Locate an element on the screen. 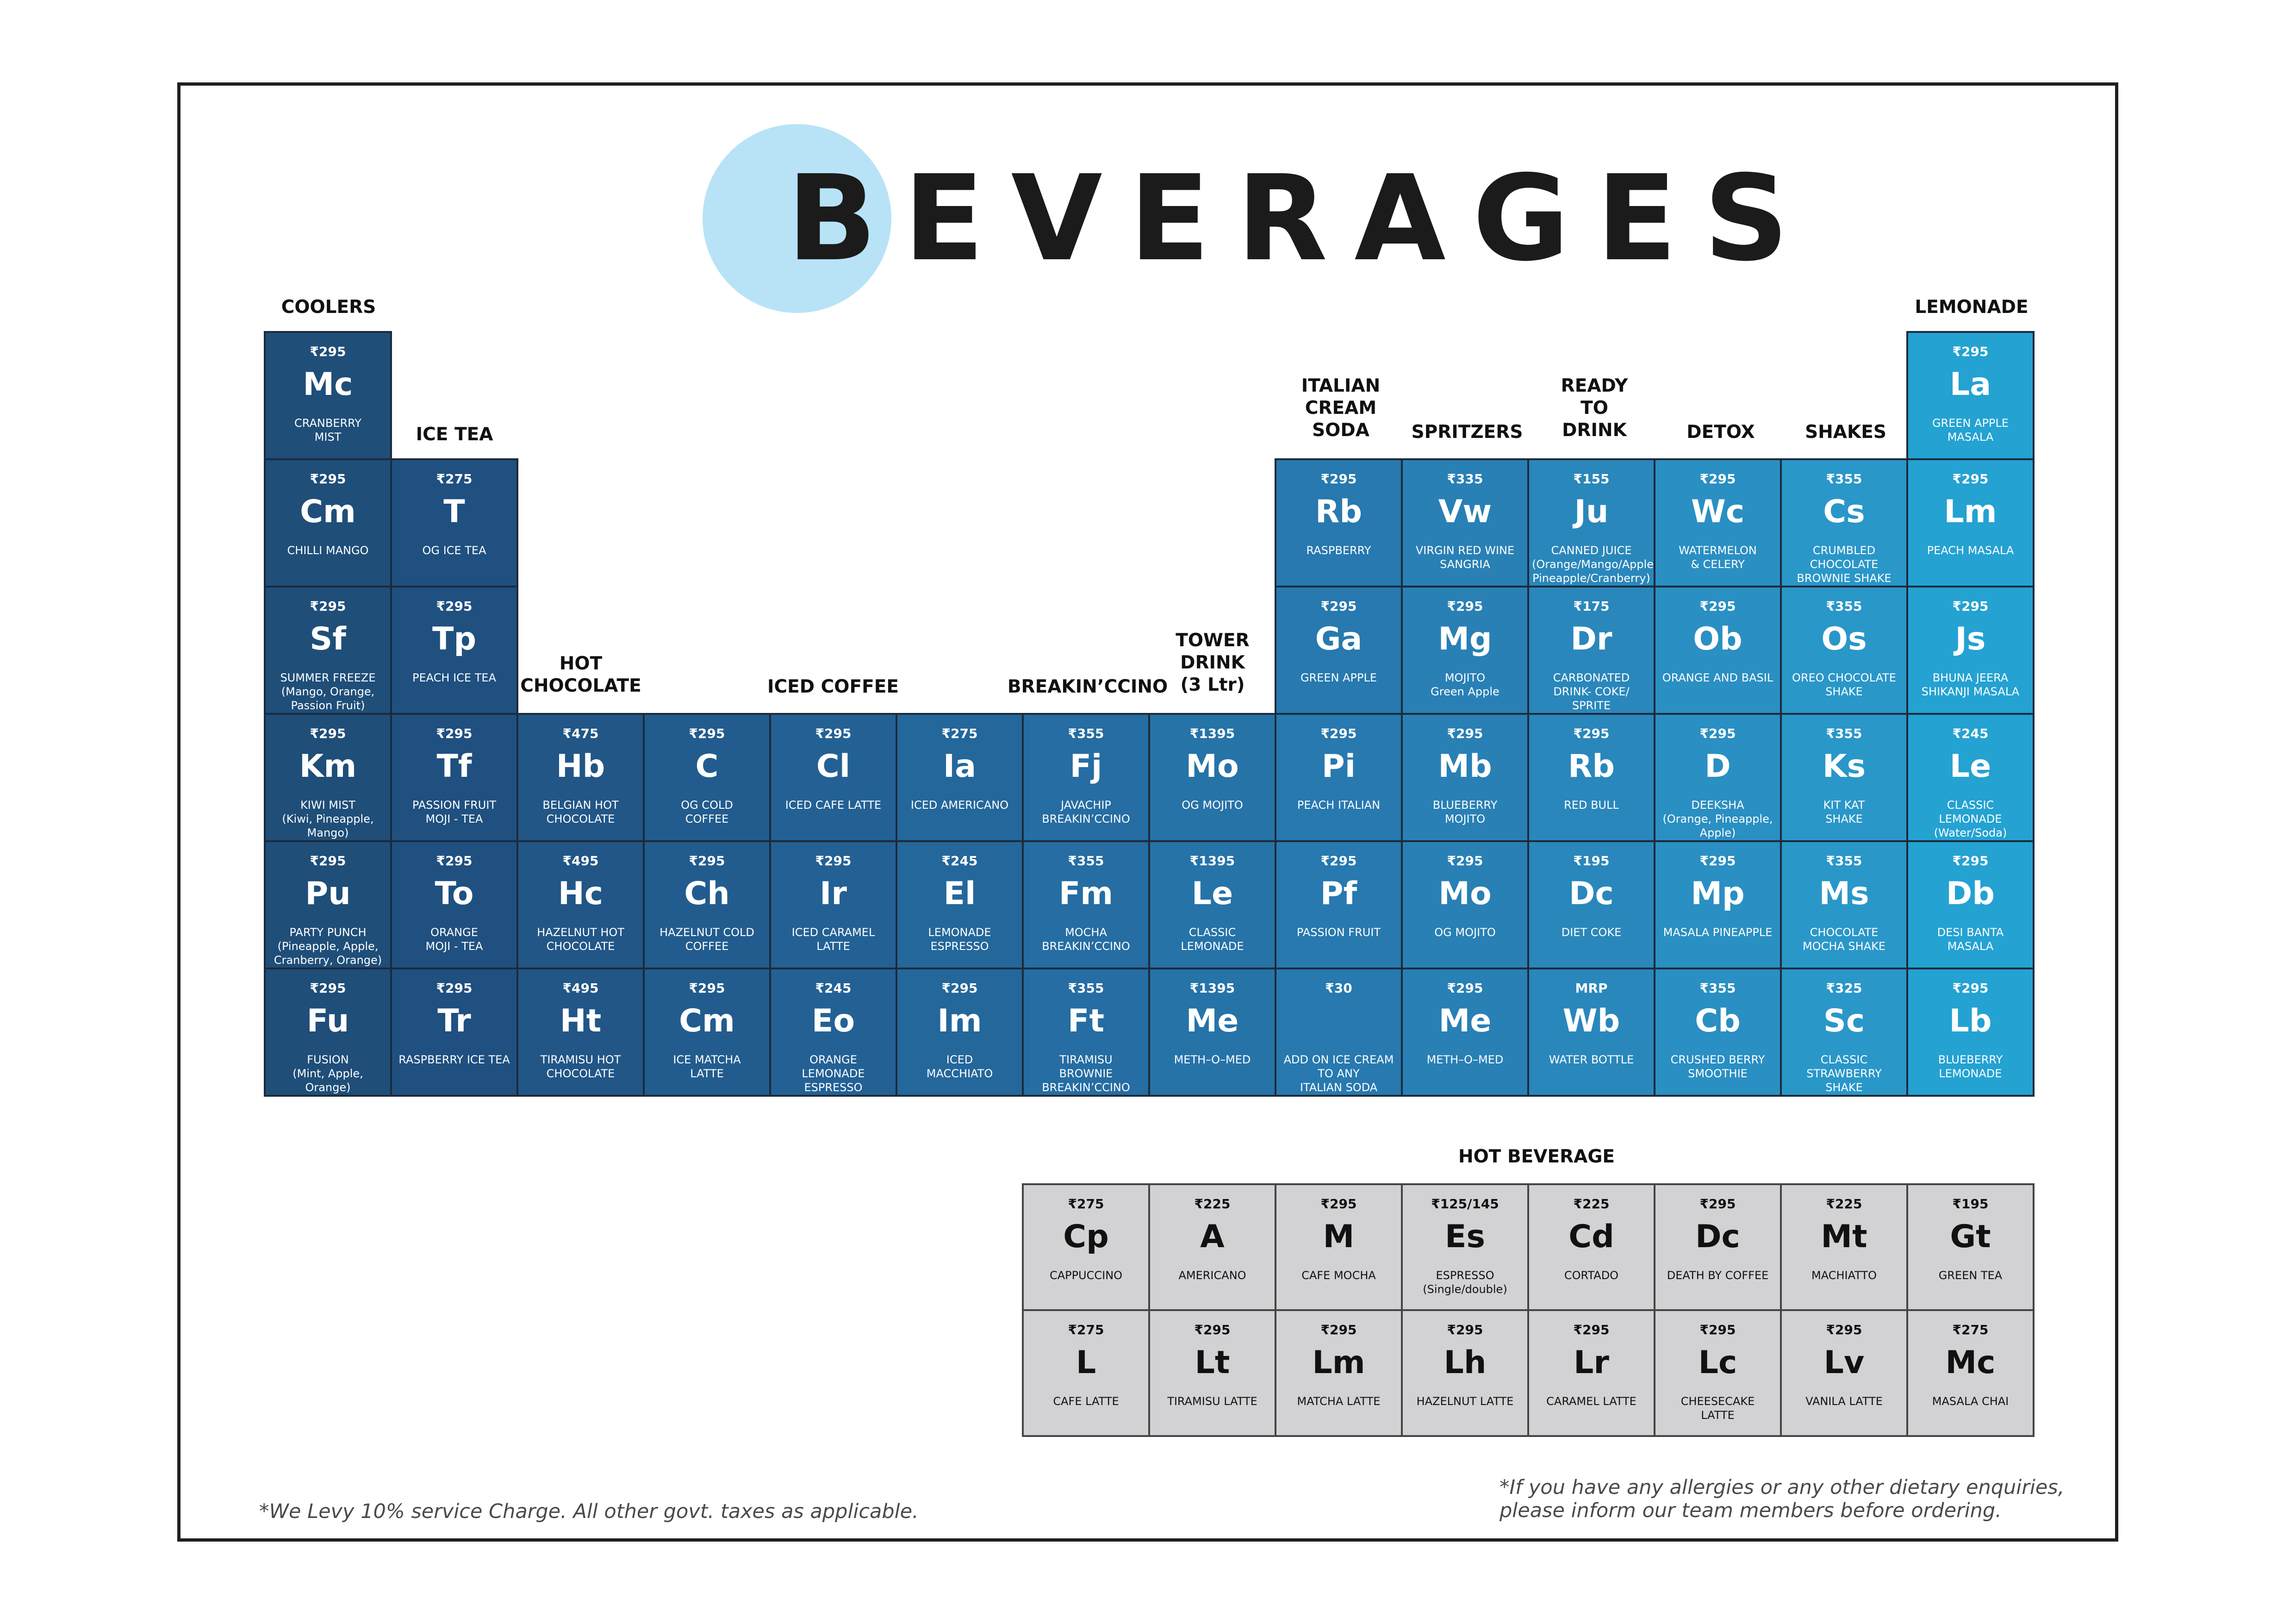 The image size is (2296, 1624). menu-item-name: WATERMELON & CELERY is located at coordinates (1718, 557).